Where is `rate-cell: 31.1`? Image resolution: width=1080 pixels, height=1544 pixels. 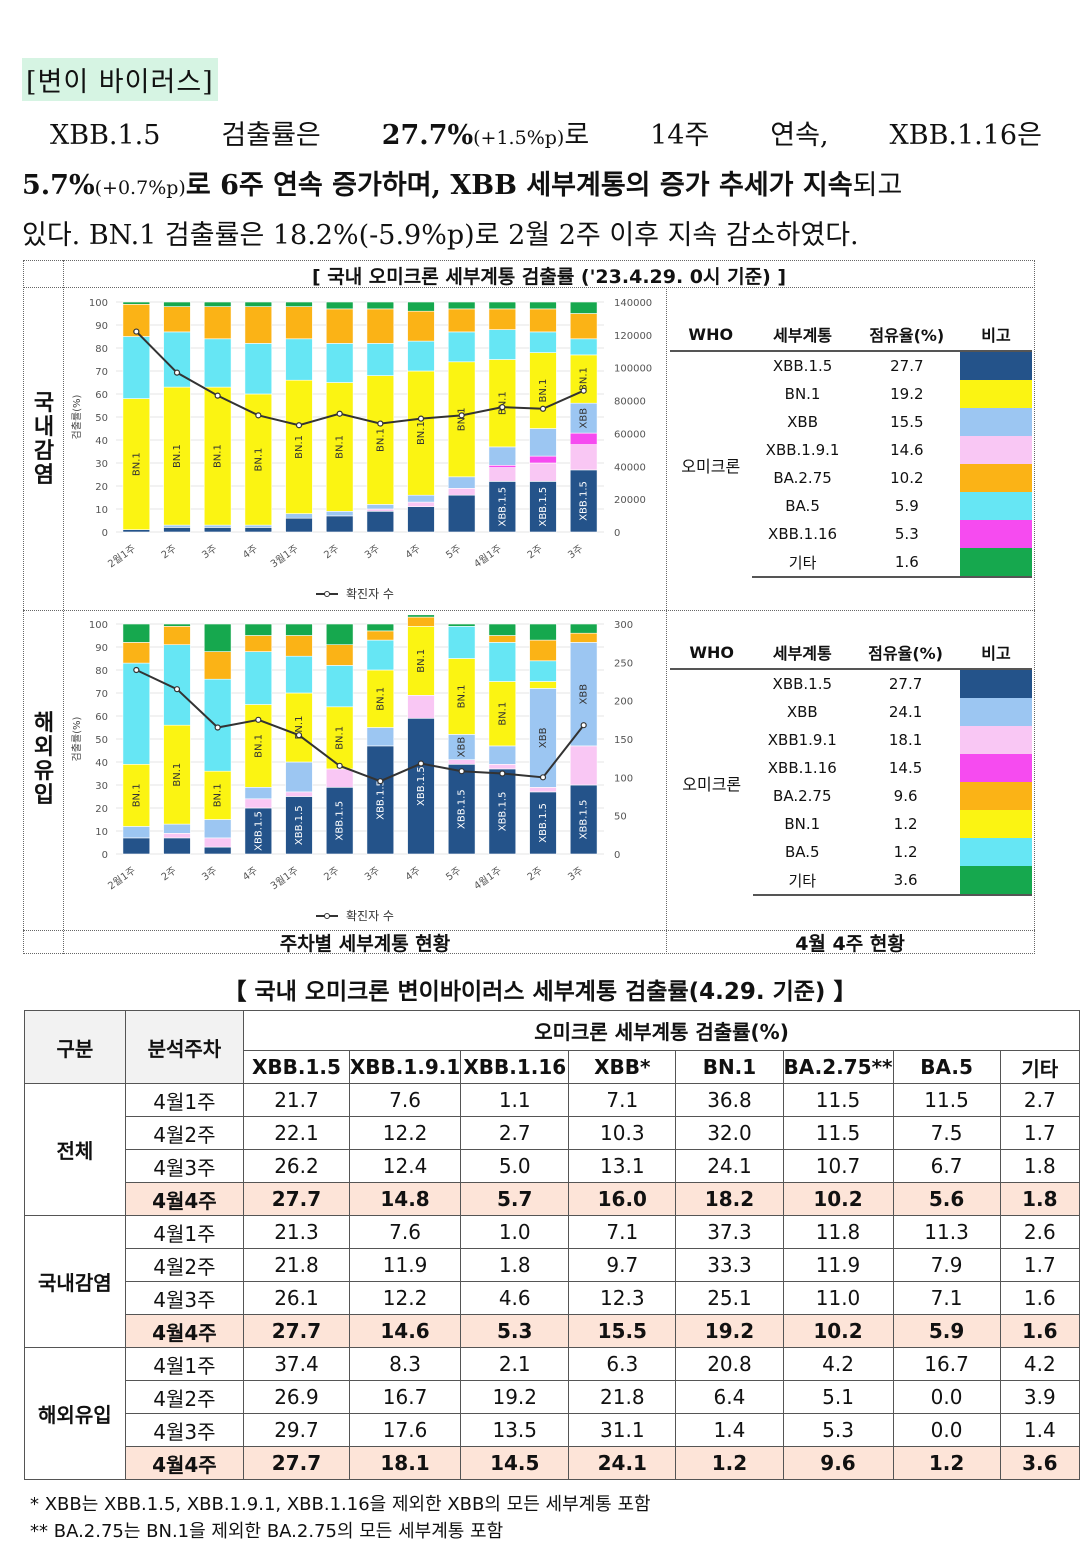
rate-cell: 31.1 is located at coordinates (622, 1430).